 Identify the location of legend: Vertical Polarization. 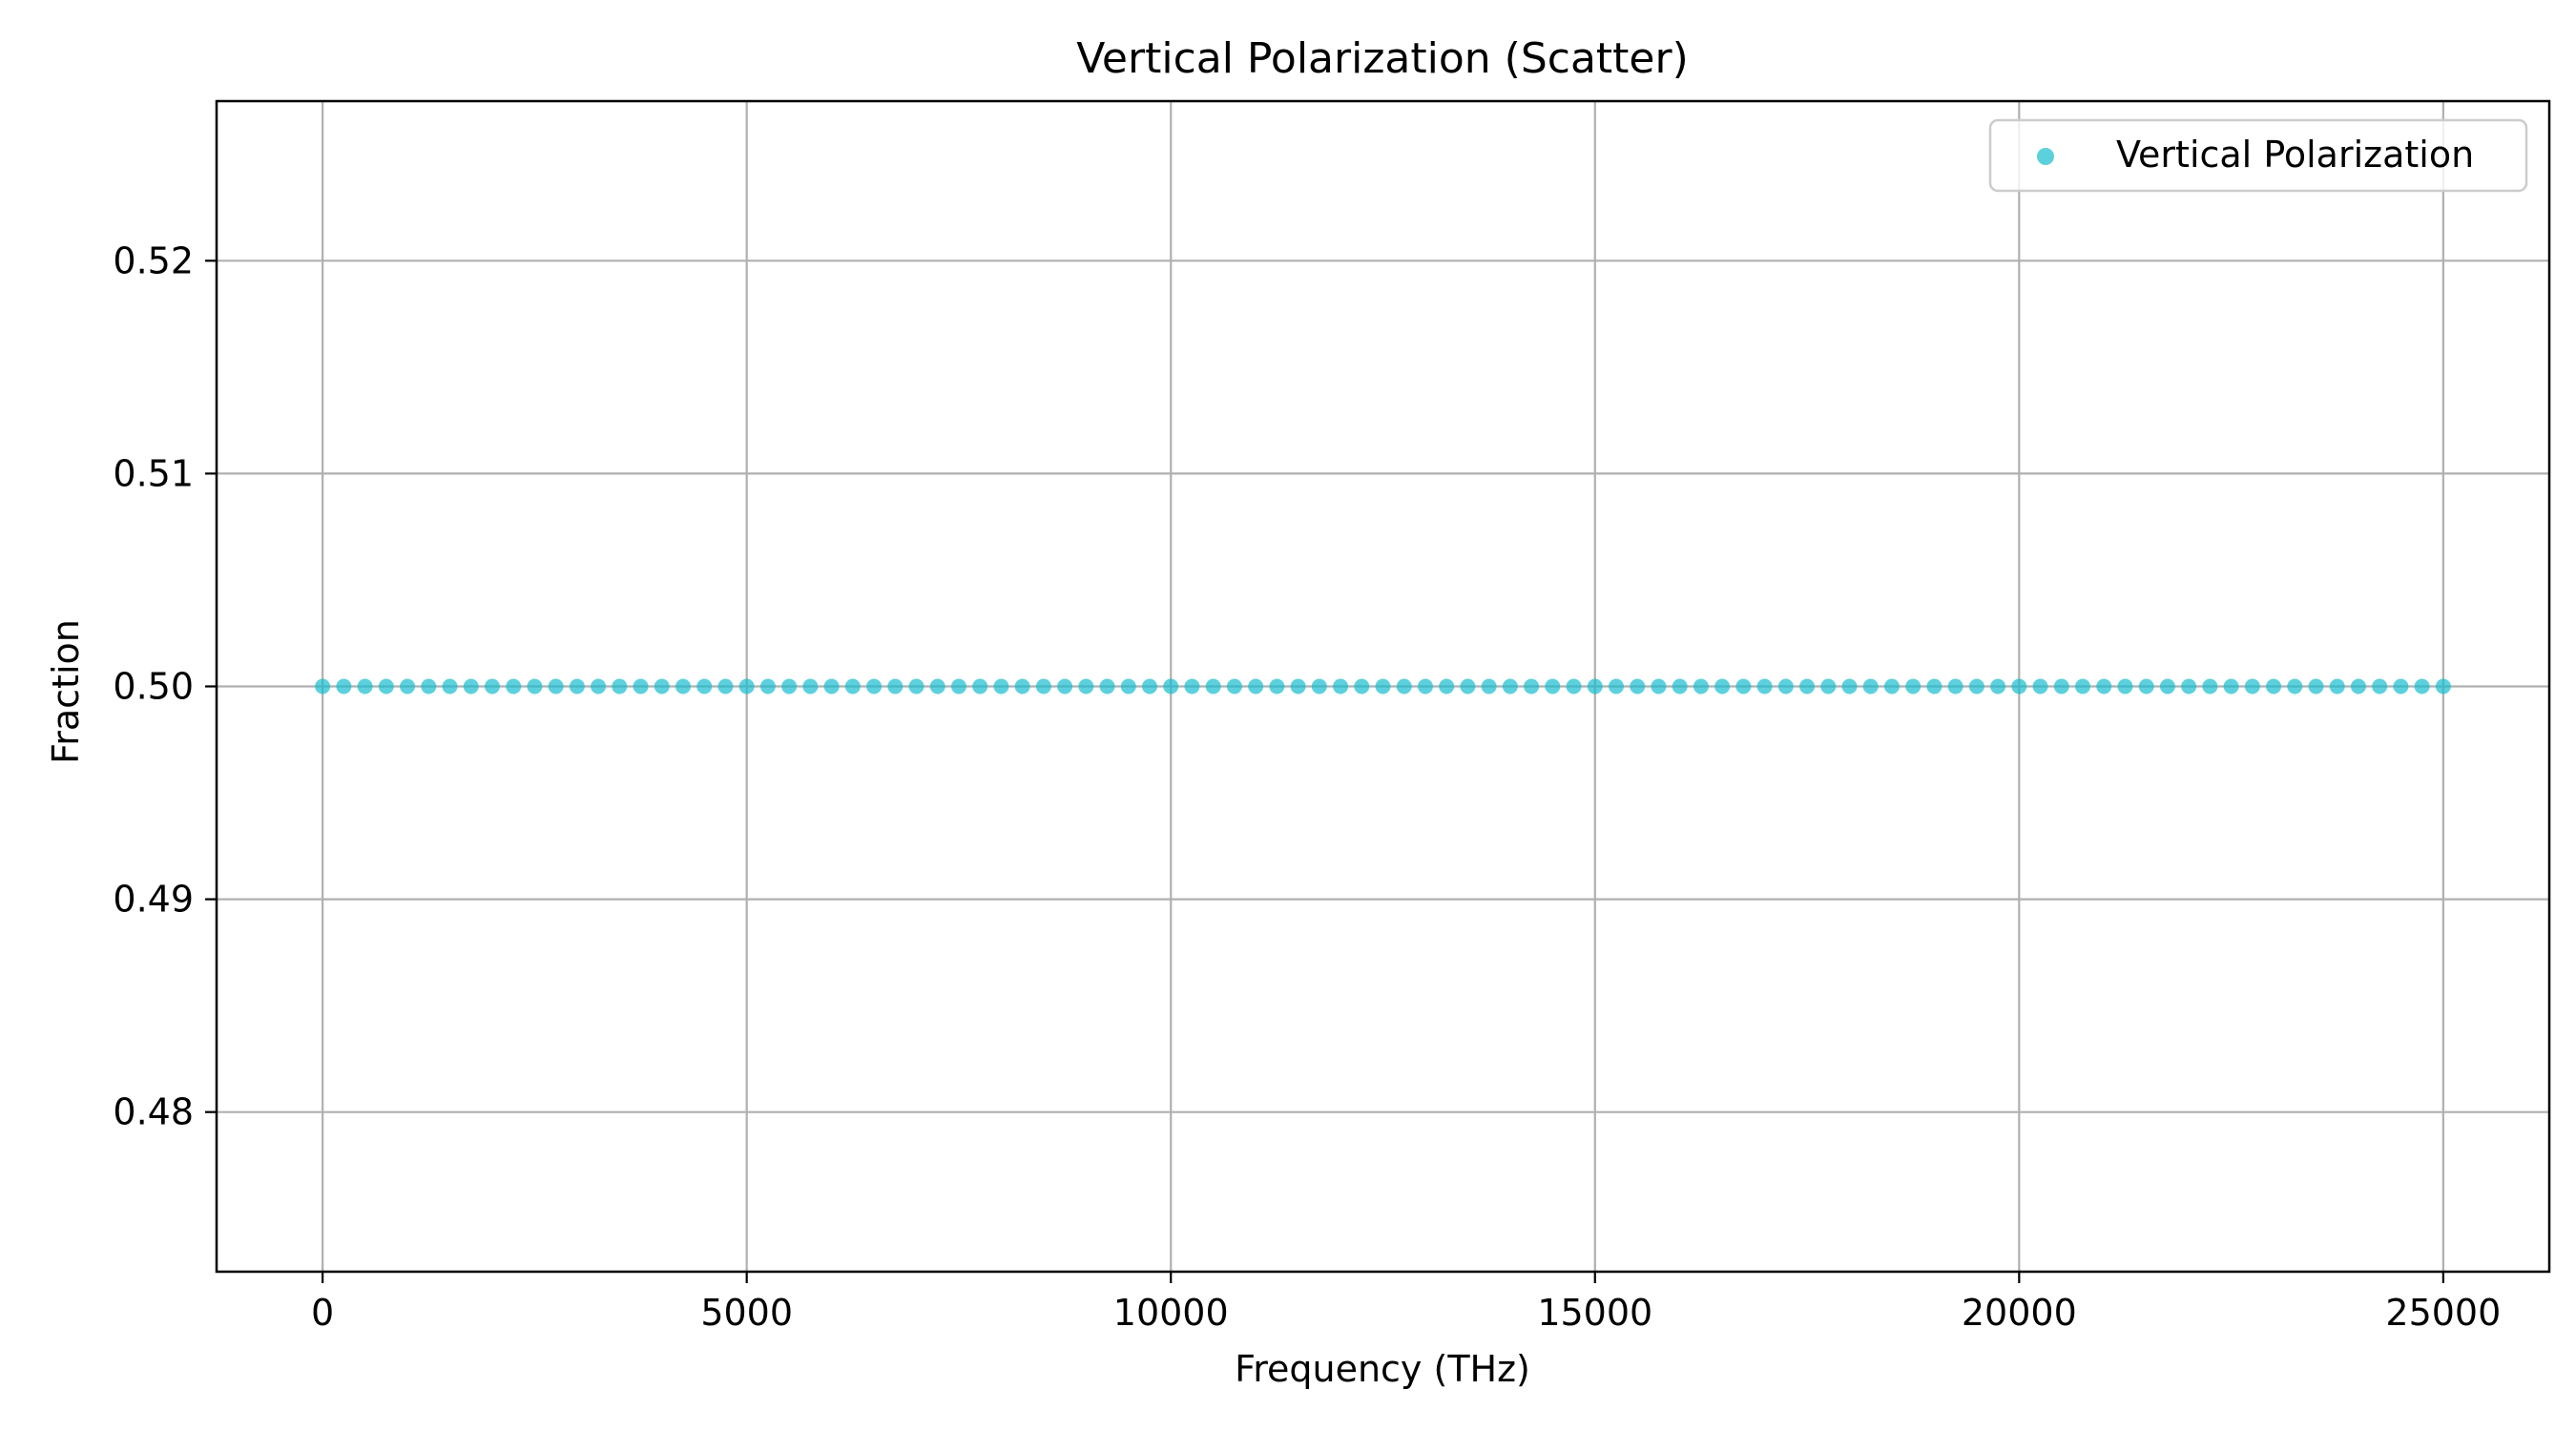
(2258, 155).